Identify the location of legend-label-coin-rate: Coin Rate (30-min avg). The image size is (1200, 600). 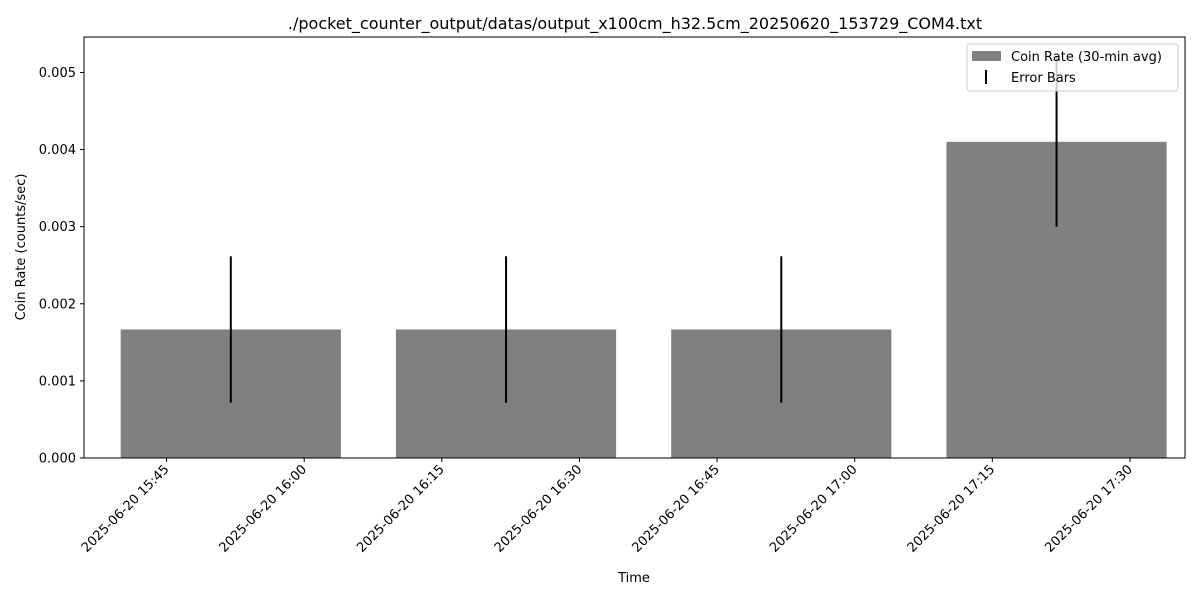
(1086, 57).